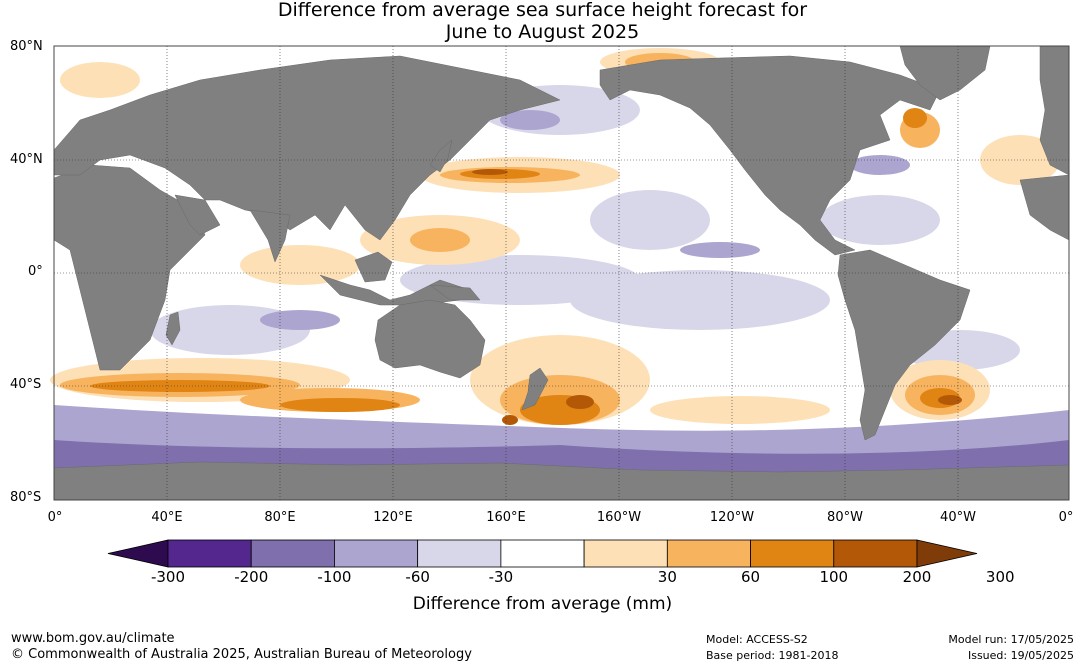  Describe the element at coordinates (138, 553) in the screenshot. I see `colorbar-extend-low` at that location.